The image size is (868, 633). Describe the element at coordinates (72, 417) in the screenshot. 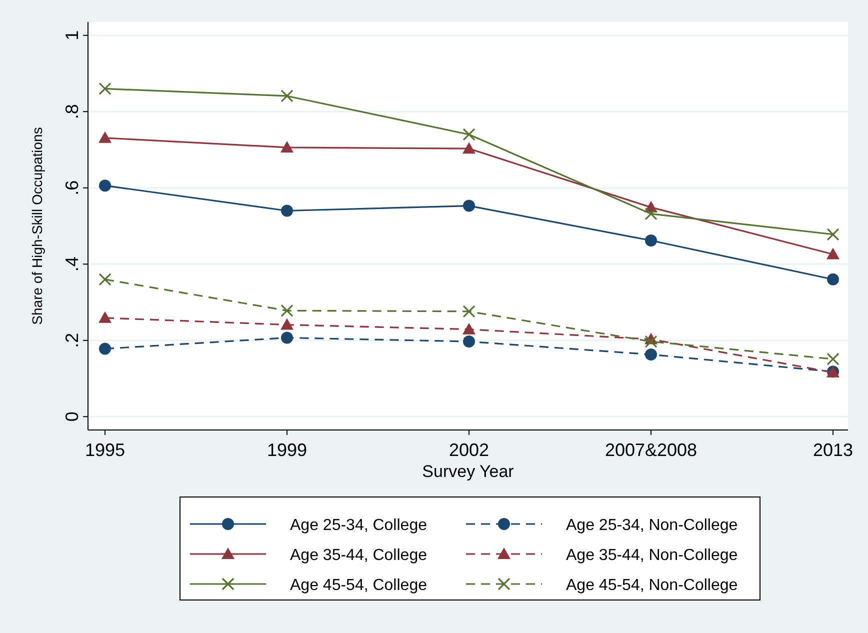

I see `y-tick-label: 0` at that location.